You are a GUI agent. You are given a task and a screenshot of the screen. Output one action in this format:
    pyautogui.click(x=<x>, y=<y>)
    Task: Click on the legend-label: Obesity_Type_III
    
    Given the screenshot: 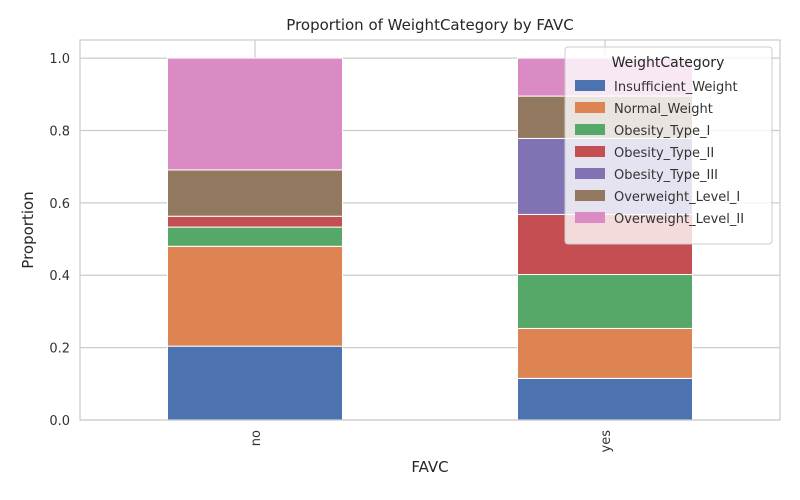 What is the action you would take?
    pyautogui.click(x=666, y=175)
    